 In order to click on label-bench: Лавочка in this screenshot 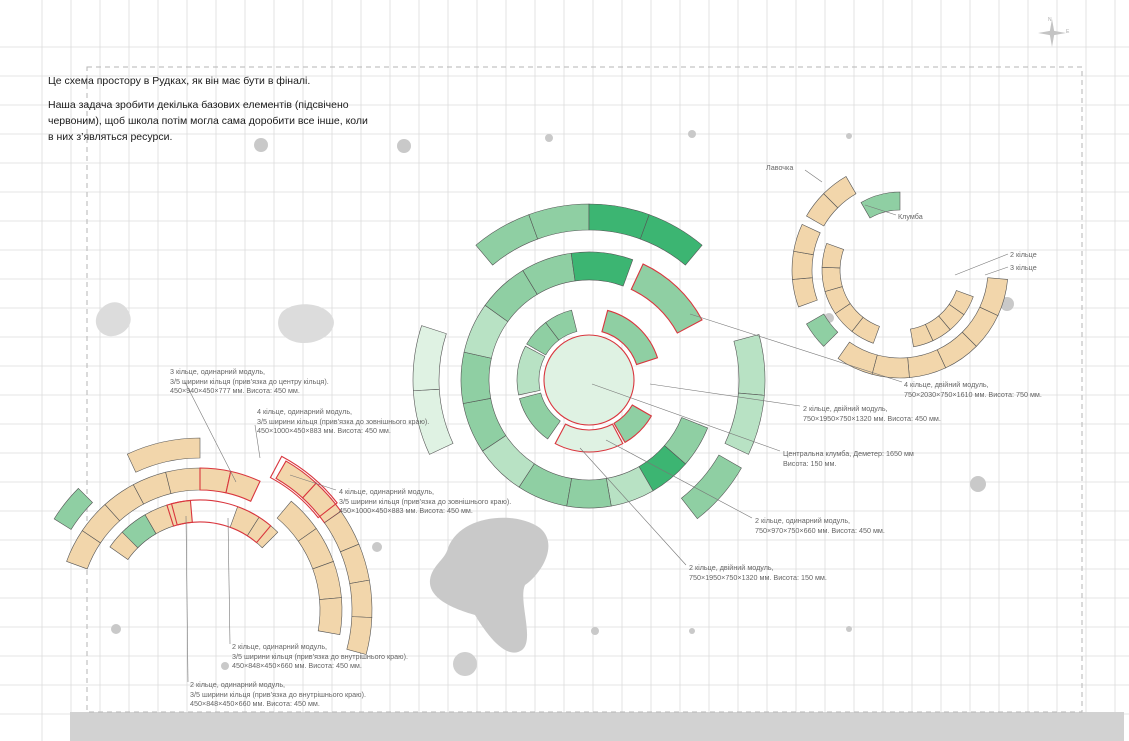, I will do `click(780, 167)`.